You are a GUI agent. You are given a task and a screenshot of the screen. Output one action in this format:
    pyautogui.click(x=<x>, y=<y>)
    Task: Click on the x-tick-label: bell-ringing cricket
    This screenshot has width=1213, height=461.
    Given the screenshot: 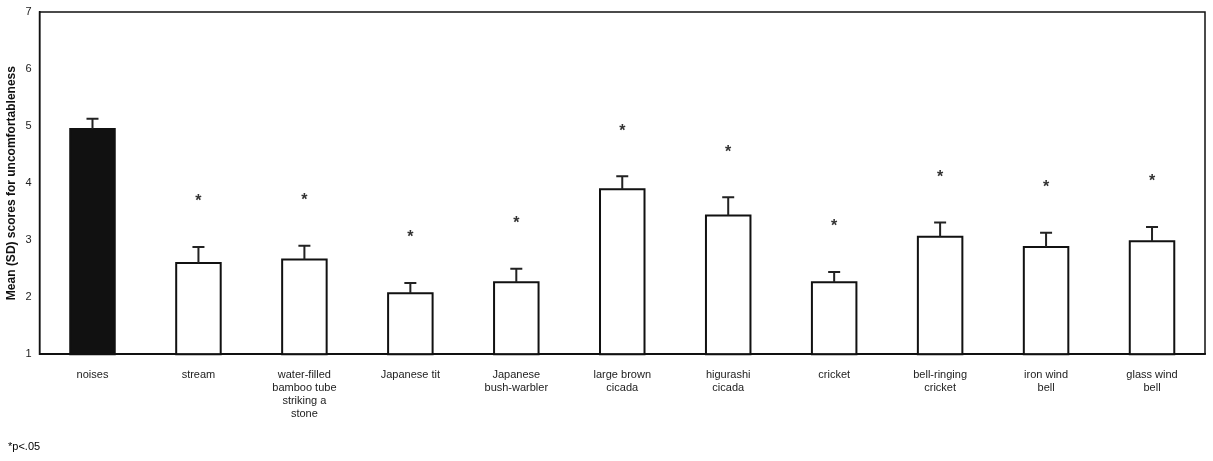 What is the action you would take?
    pyautogui.click(x=940, y=380)
    